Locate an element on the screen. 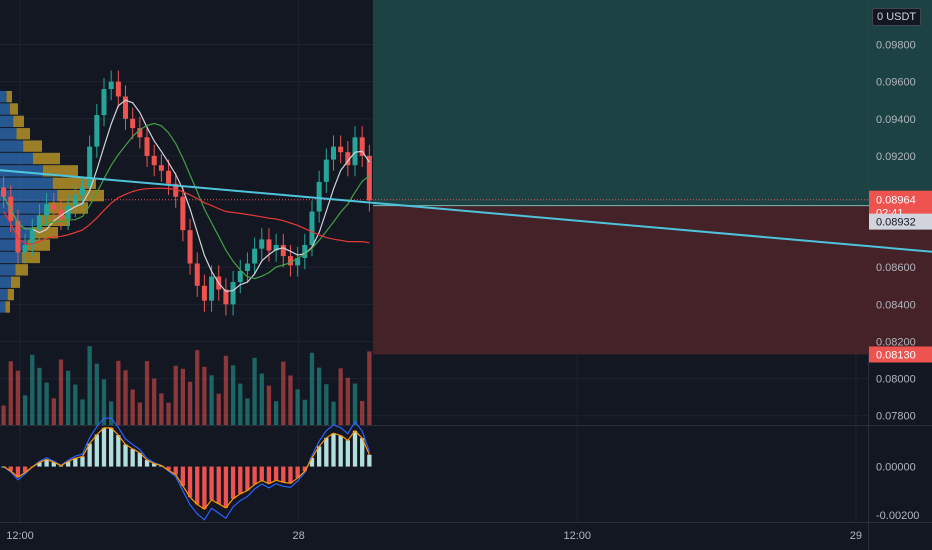  time-tick-label: 28 is located at coordinates (299, 536).